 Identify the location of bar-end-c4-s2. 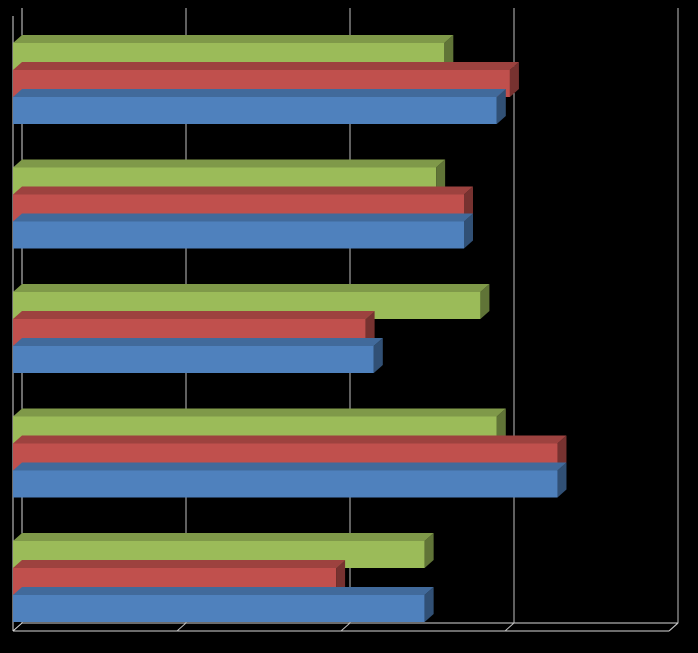
(562, 453).